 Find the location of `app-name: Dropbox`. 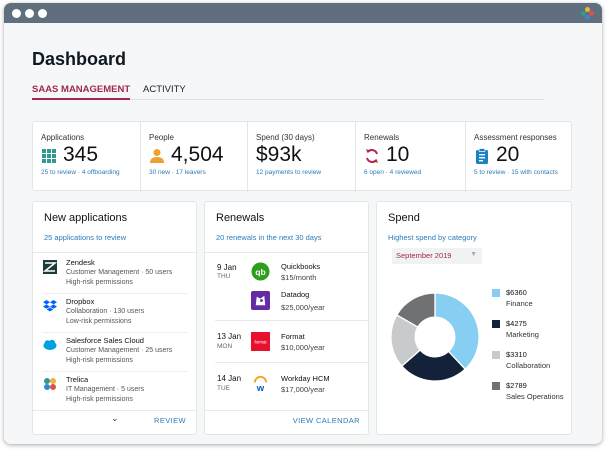

app-name: Dropbox is located at coordinates (80, 301).